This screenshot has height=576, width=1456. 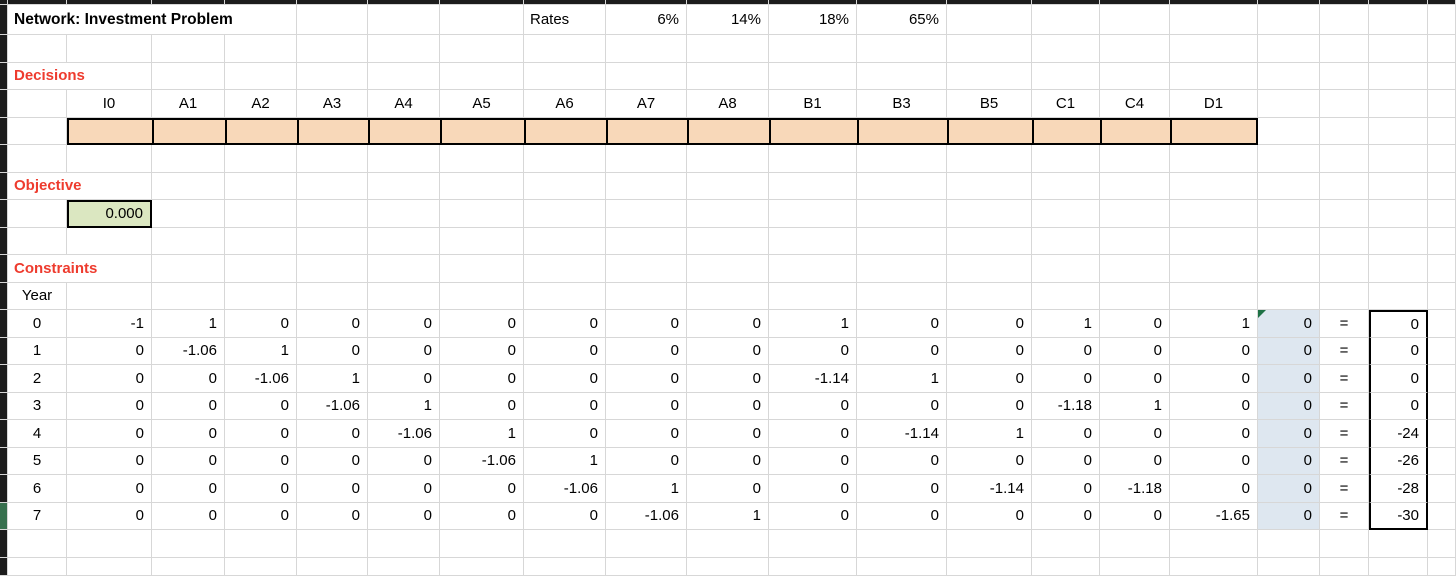 I want to click on coeff-cell-2-A3: 1, so click(x=332, y=379).